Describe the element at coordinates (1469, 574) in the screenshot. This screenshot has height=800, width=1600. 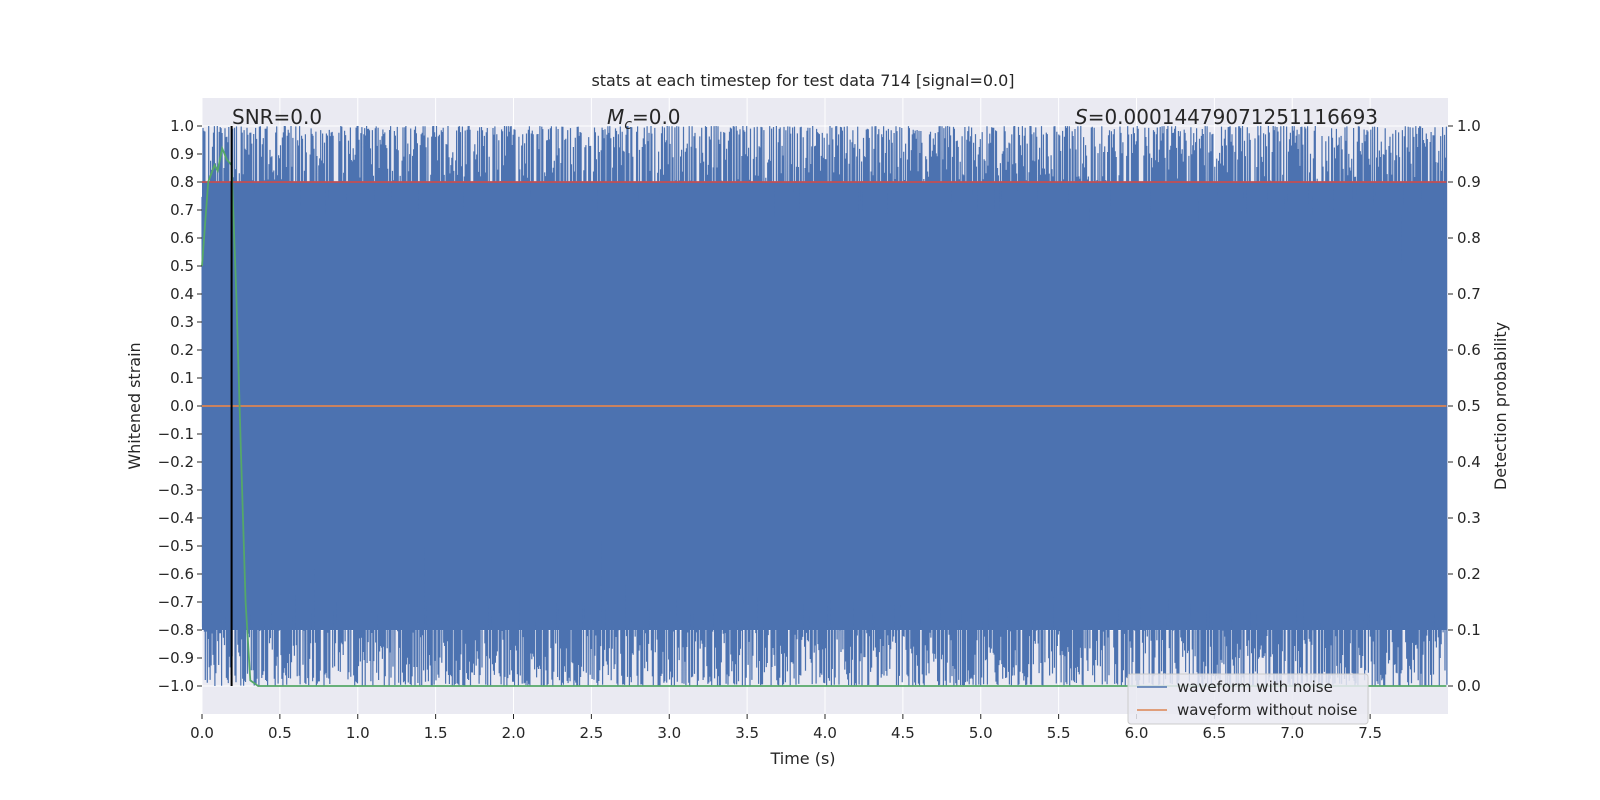
I see `y-right-tick-label: 0.2` at that location.